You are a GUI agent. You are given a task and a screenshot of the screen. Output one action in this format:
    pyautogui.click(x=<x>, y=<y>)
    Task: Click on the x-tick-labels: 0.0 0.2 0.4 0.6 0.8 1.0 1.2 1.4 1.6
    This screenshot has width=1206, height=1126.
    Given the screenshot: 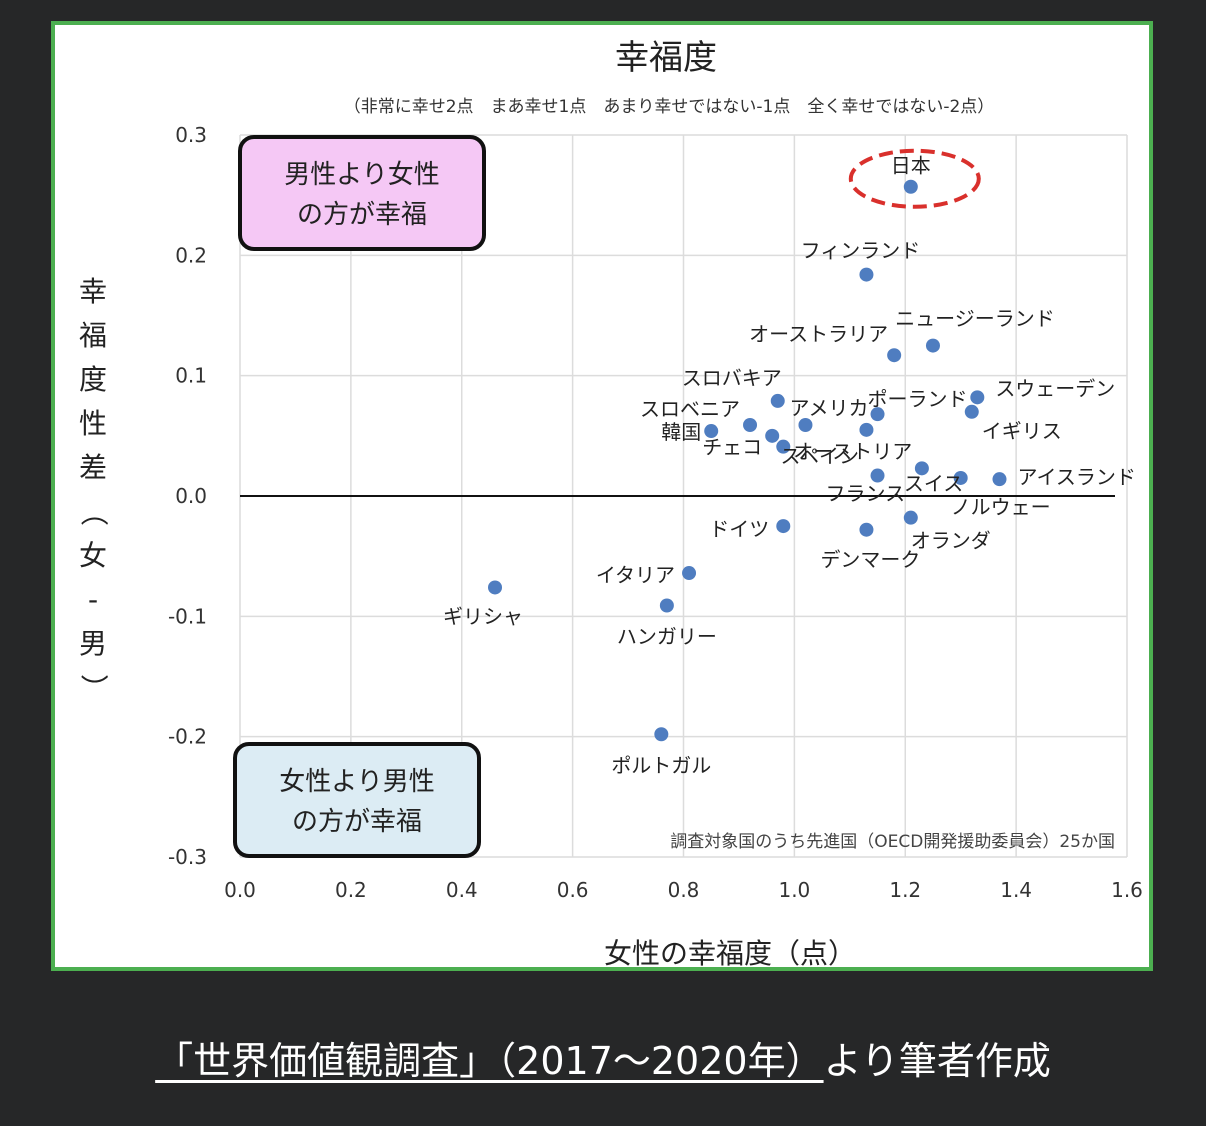 What is the action you would take?
    pyautogui.click(x=683, y=890)
    